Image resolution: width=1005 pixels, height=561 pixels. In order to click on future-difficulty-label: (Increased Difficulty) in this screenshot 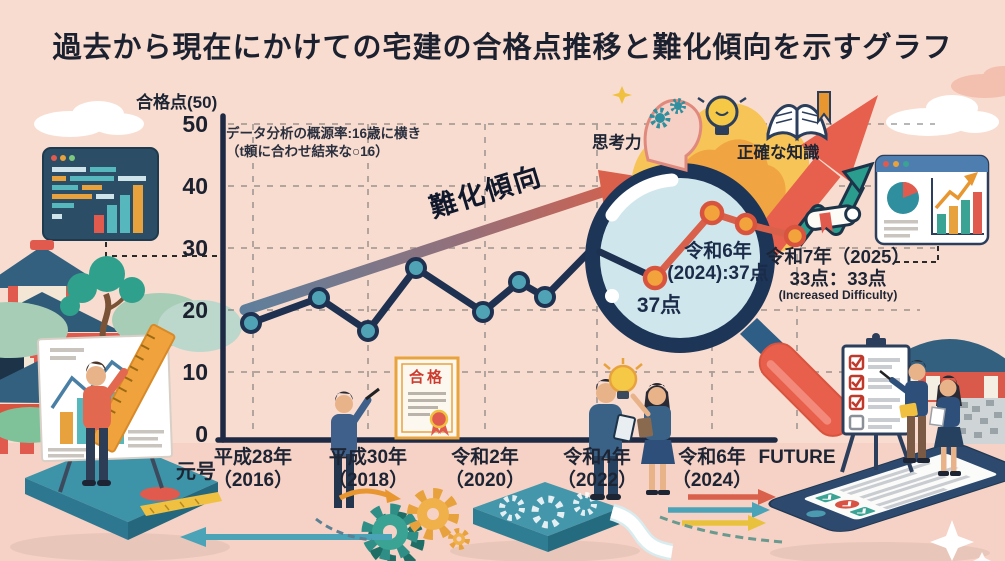, I will do `click(838, 295)`.